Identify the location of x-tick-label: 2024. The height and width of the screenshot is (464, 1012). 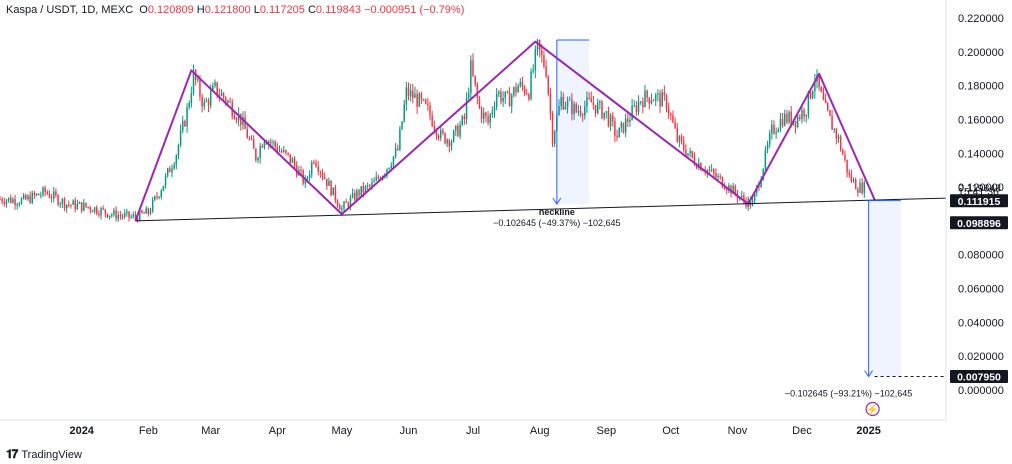
(81, 431).